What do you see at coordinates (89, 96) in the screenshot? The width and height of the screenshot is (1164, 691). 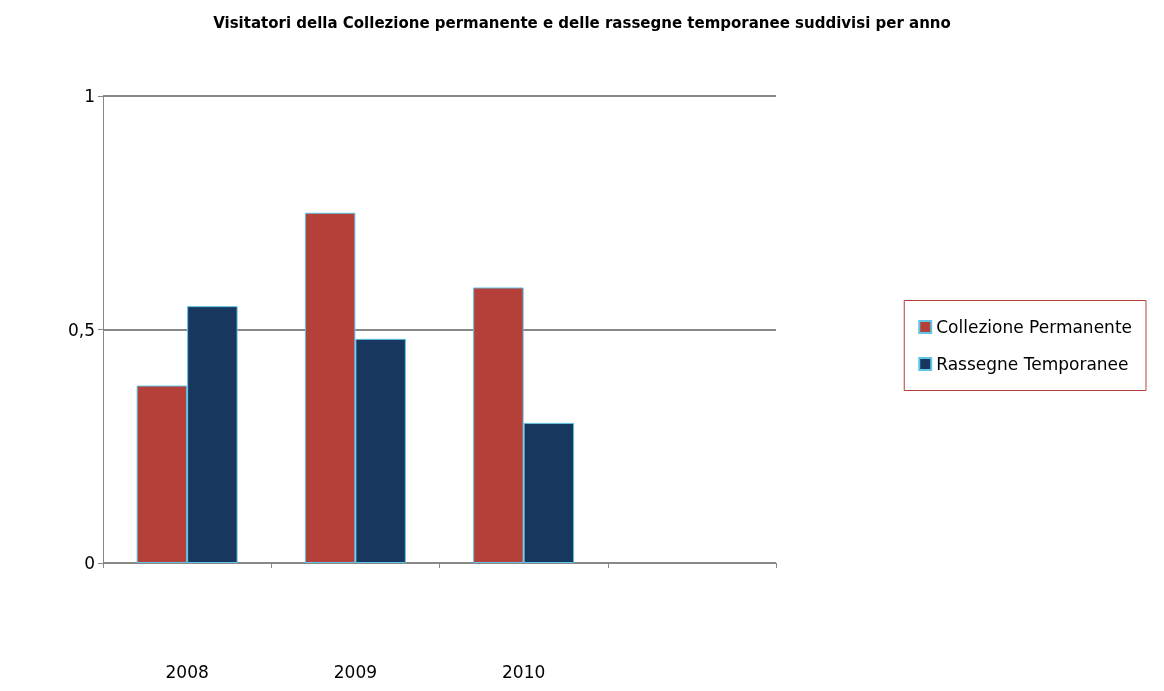 I see `y-tick-label: 1` at bounding box center [89, 96].